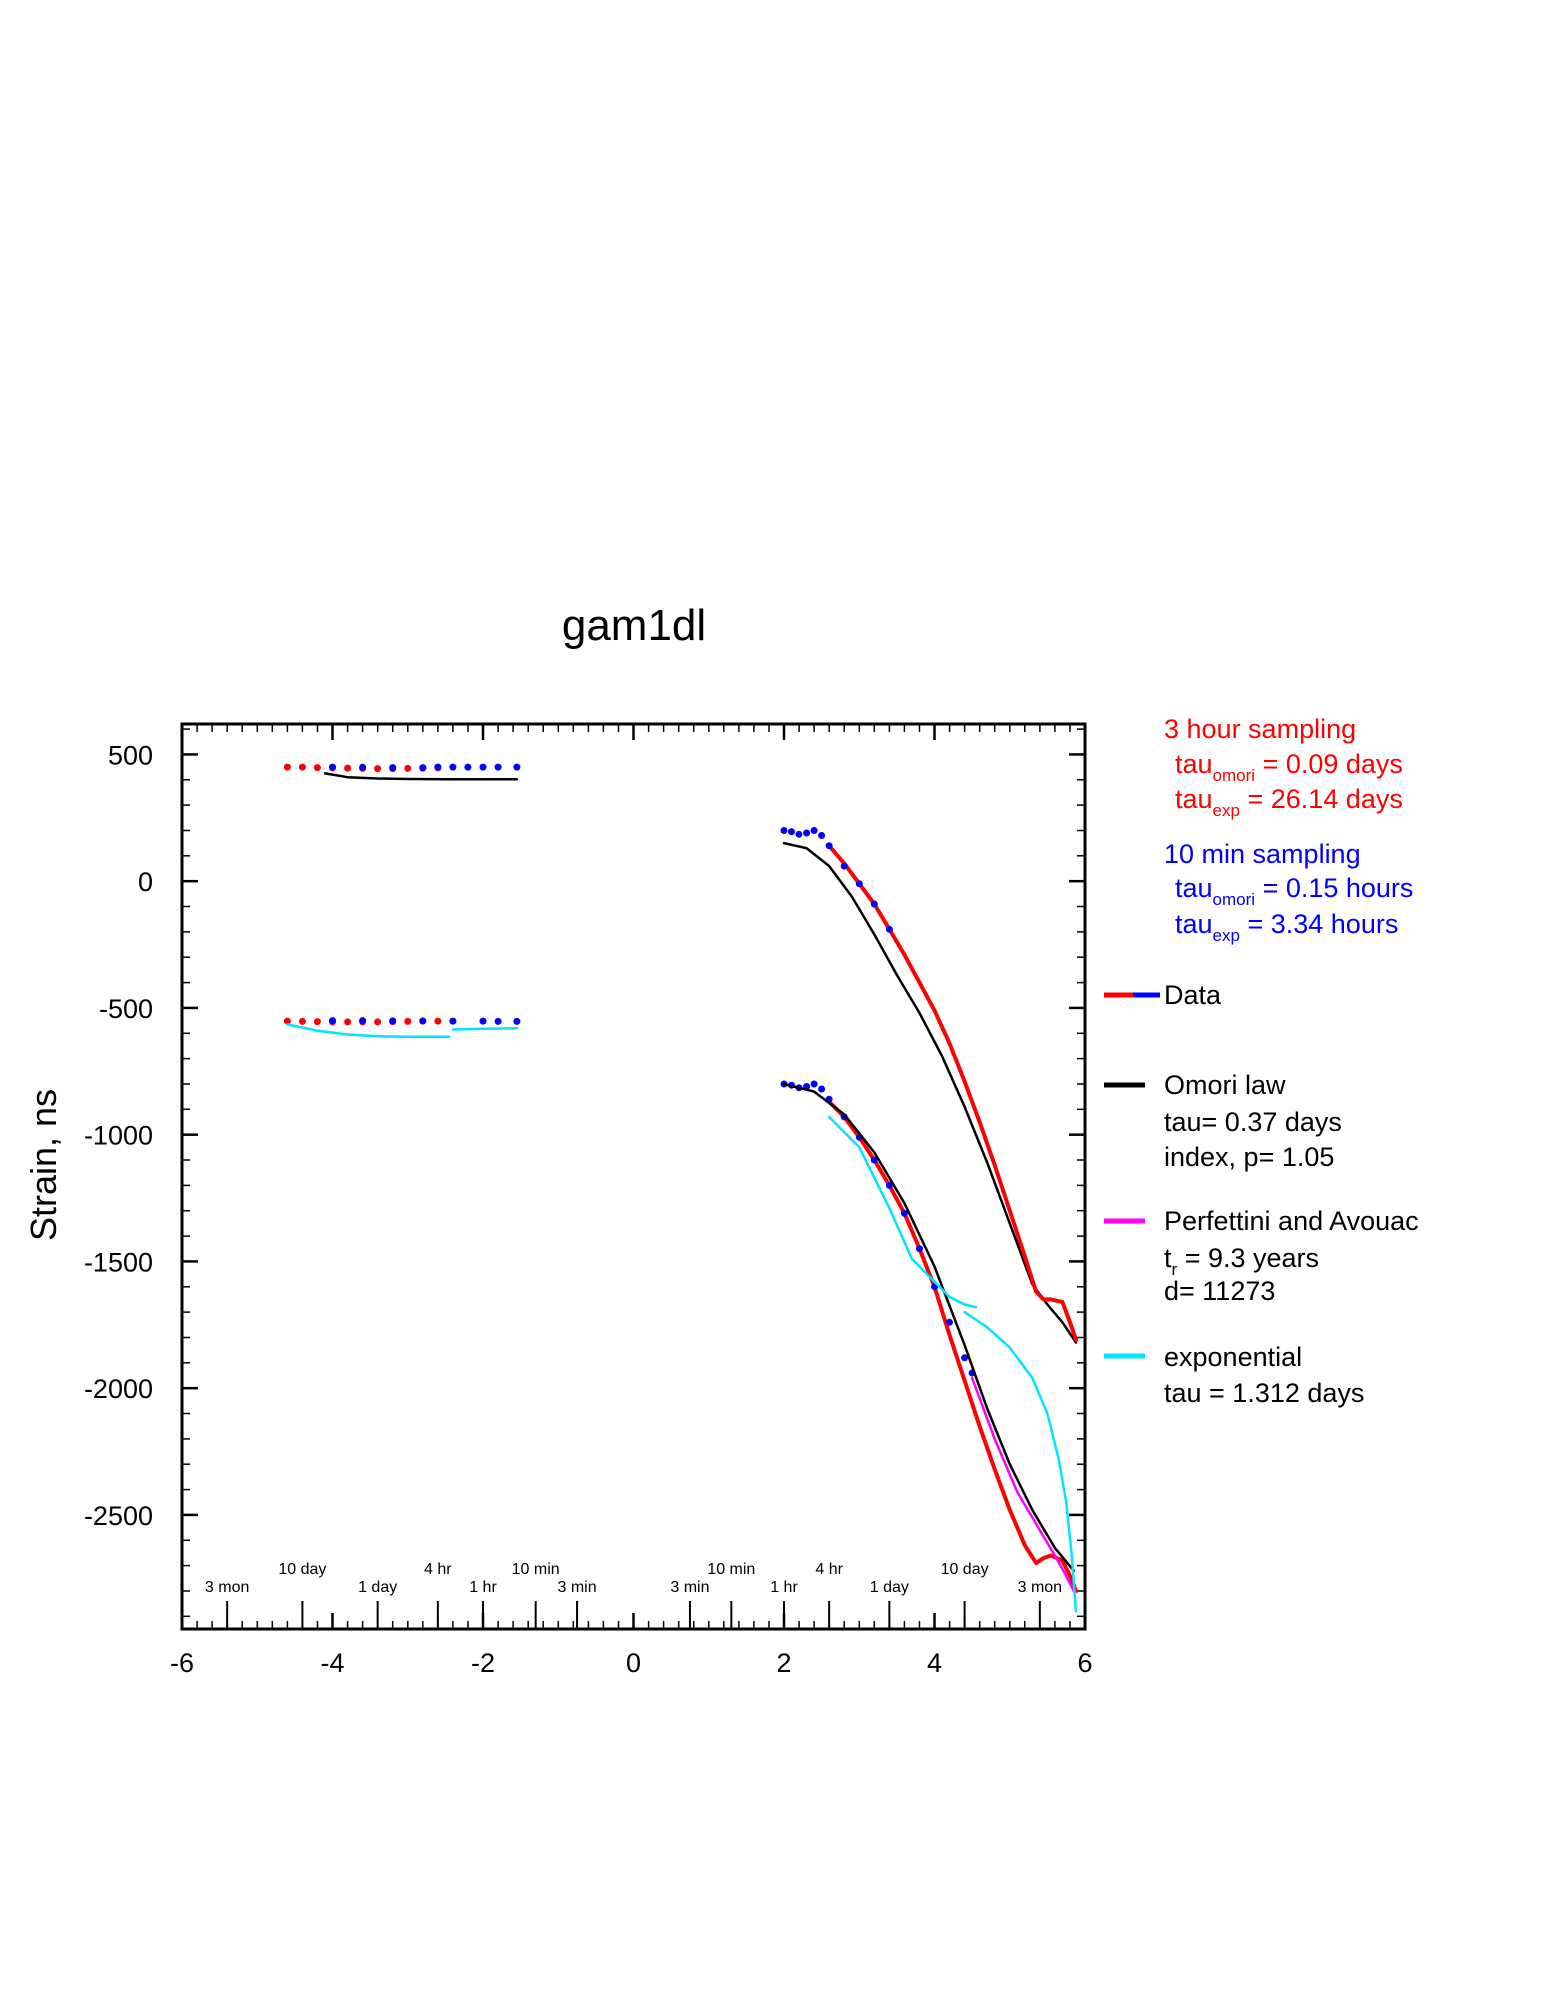 The image size is (1545, 2000). I want to click on fit-10m-heading: 10 min sampling, so click(1262, 854).